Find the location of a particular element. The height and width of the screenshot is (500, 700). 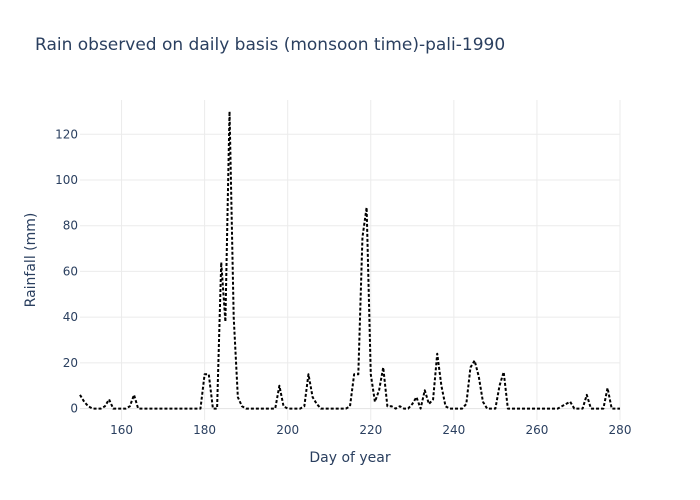

x-tick-label: 260 is located at coordinates (536, 430).